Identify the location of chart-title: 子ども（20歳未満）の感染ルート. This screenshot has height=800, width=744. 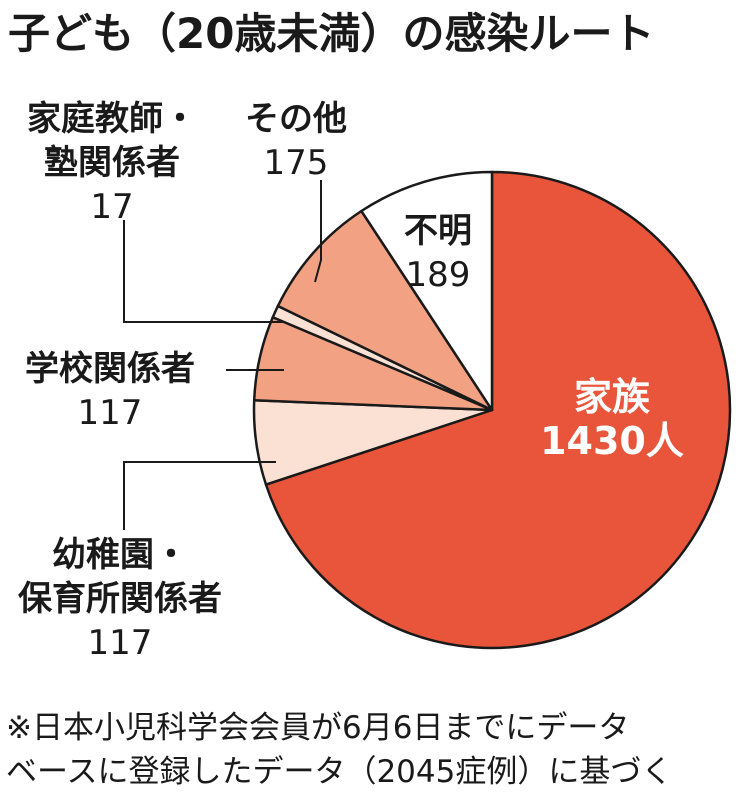
(331, 33).